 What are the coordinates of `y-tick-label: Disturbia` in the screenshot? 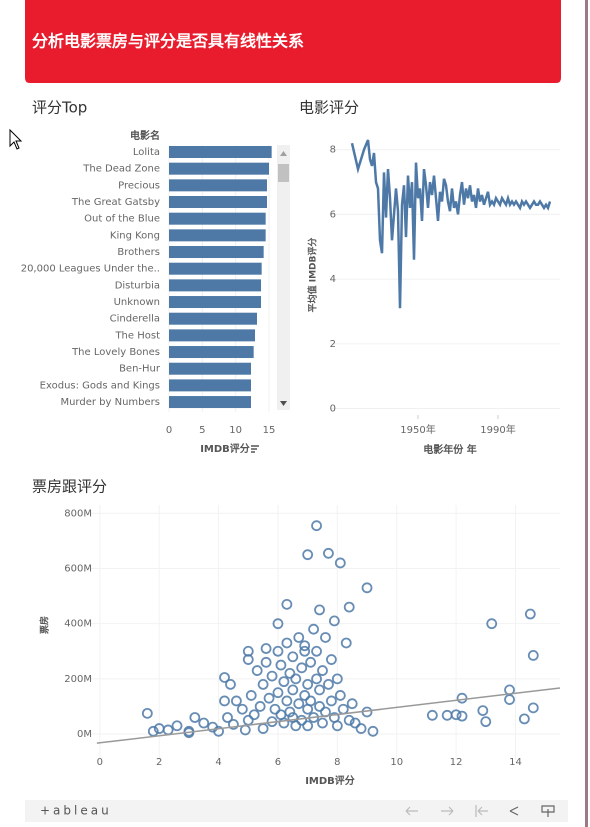 It's located at (137, 285).